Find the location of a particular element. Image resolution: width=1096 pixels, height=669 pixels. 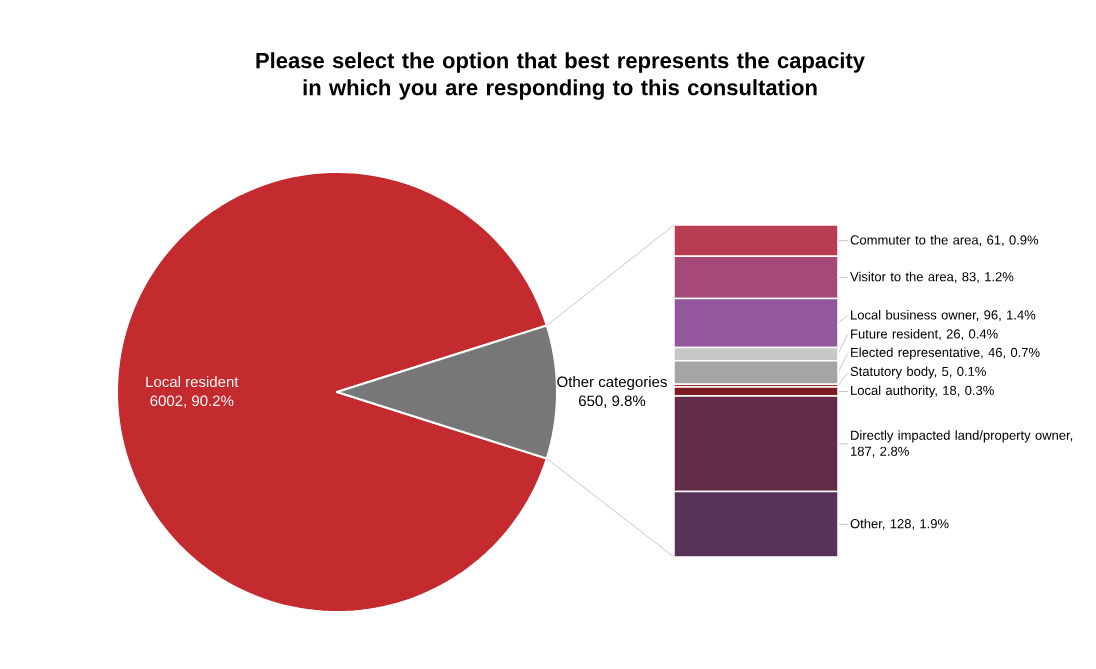

data-label: 650, 9.8% is located at coordinates (612, 401).